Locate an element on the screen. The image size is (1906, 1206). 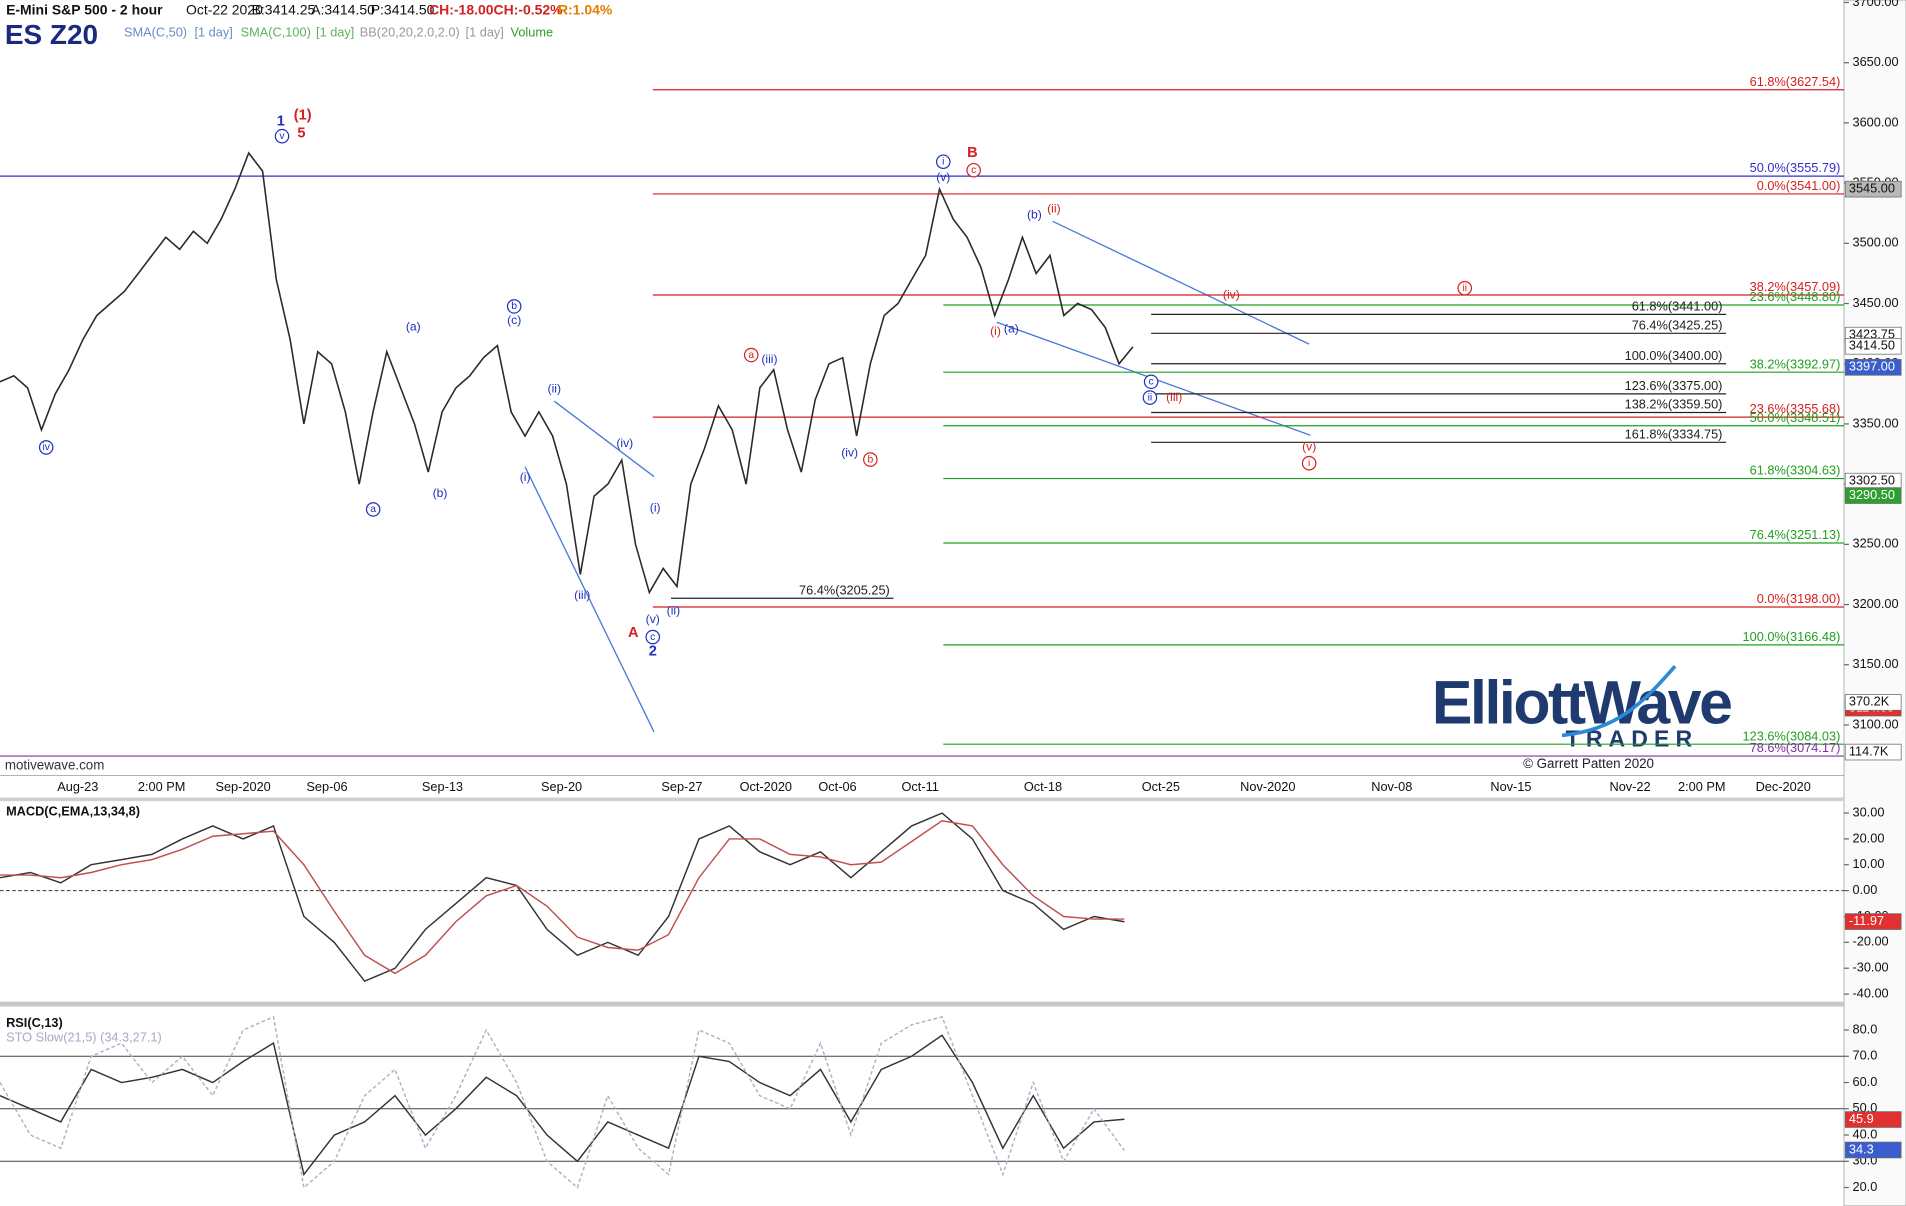
fib-level-label: 78.6%(3074.17) is located at coordinates (1795, 747).